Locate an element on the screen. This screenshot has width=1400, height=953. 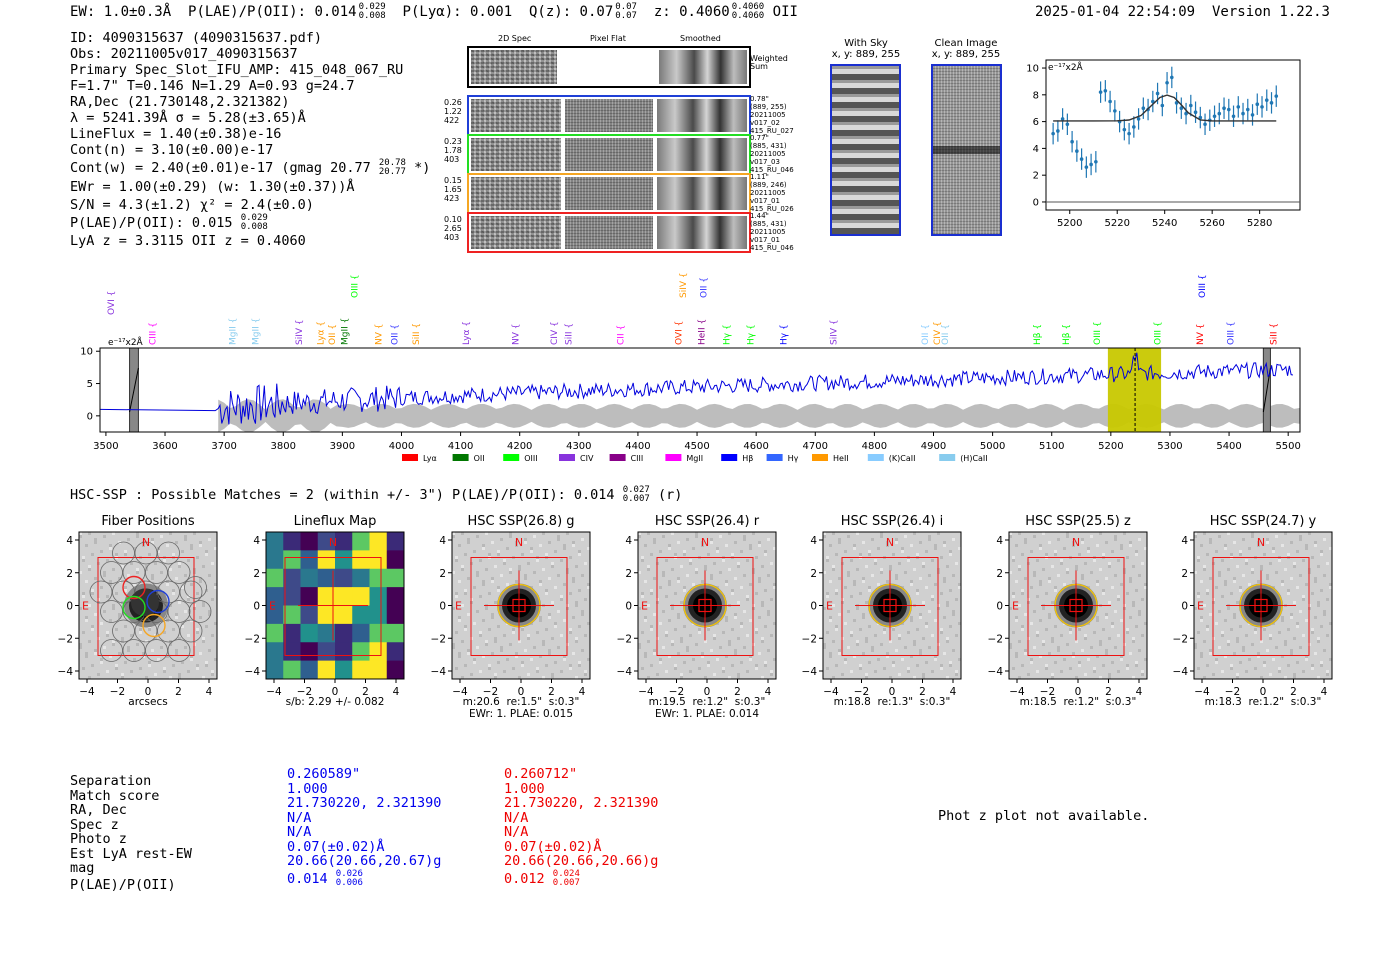
fiber-circle is located at coordinates (123, 553).